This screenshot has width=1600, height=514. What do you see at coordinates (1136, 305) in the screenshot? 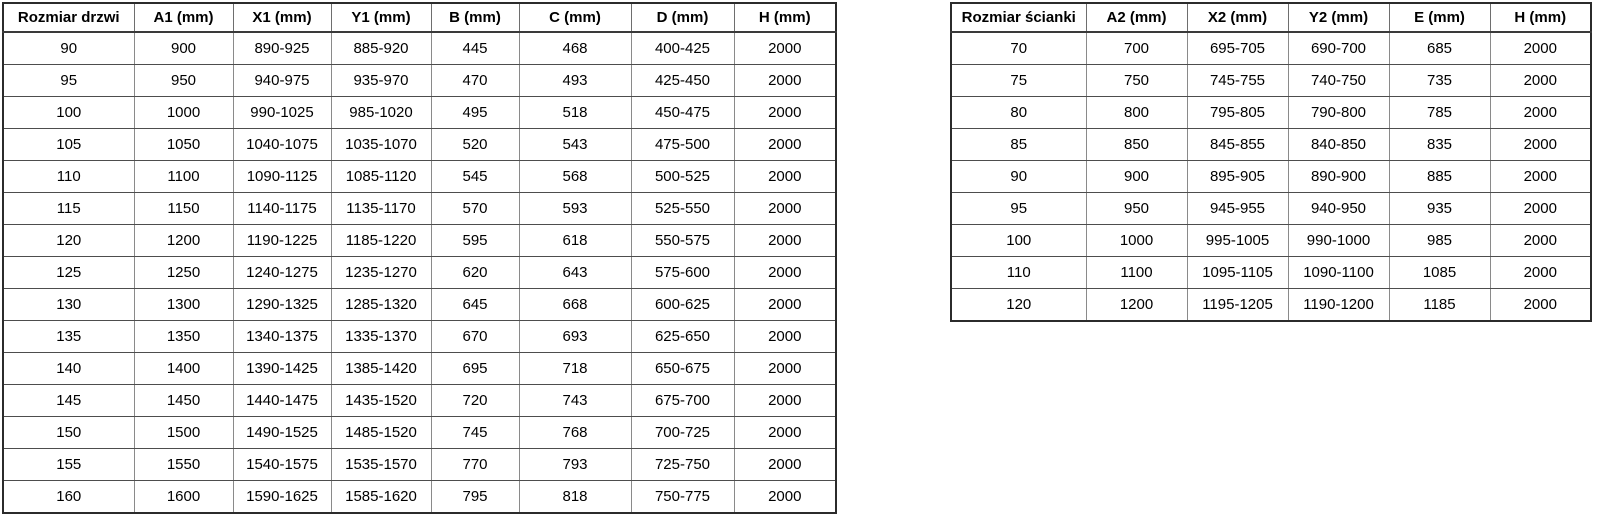
I see `table-cell: 1200` at bounding box center [1136, 305].